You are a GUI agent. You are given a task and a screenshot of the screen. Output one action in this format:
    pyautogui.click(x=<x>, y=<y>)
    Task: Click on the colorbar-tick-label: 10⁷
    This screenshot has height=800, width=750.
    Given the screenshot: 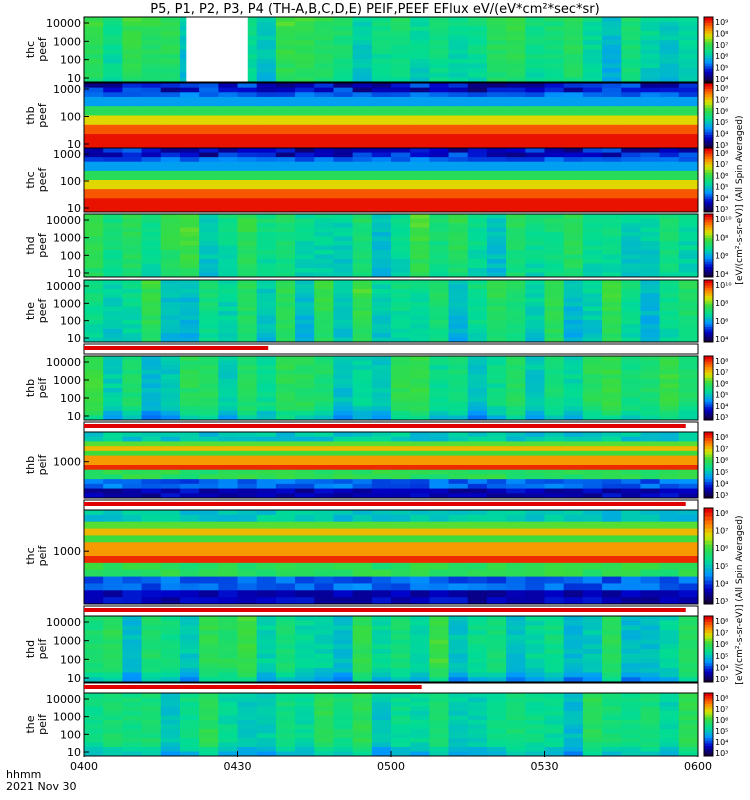 What is the action you would take?
    pyautogui.click(x=721, y=45)
    